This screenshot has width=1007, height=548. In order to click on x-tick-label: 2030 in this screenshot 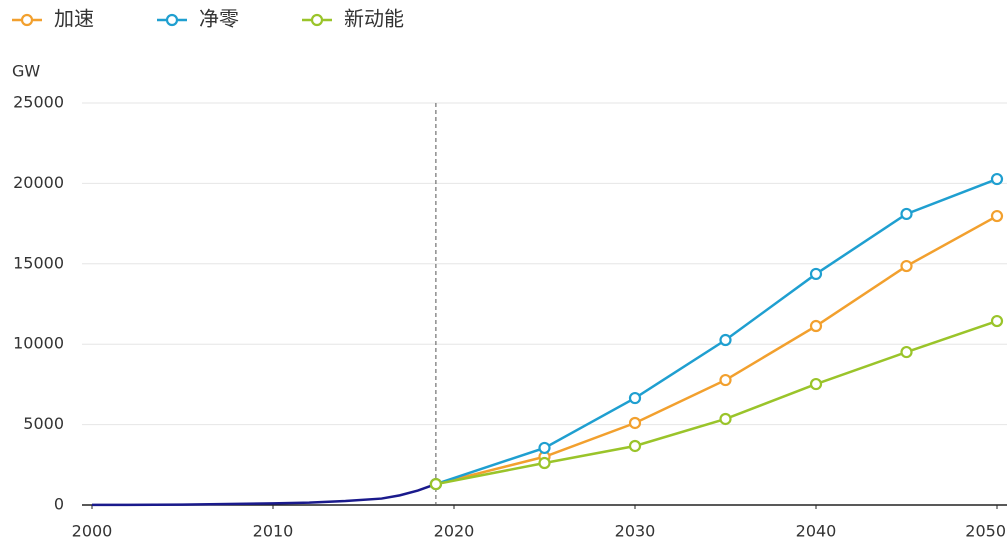, I will do `click(635, 531)`.